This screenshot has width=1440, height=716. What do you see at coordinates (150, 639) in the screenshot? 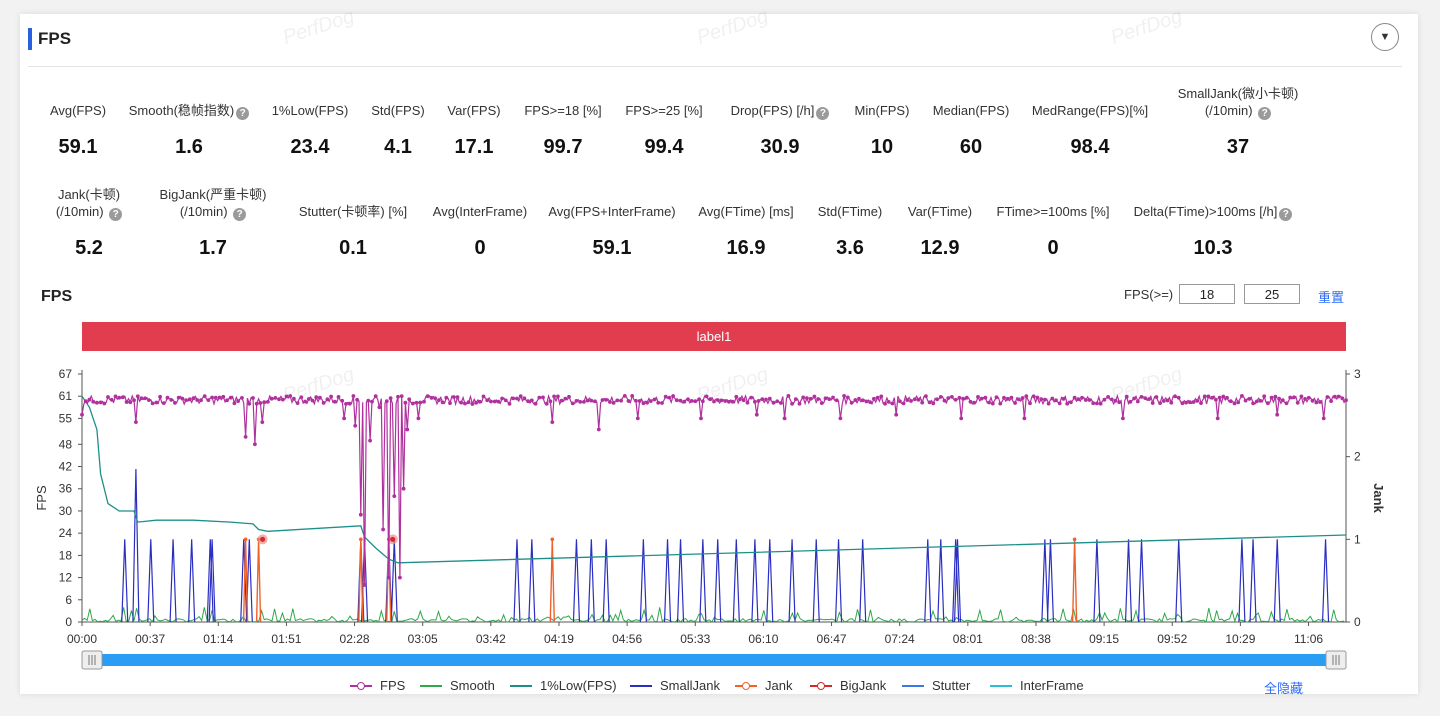
I see `x-tick-label: 00:37` at bounding box center [150, 639].